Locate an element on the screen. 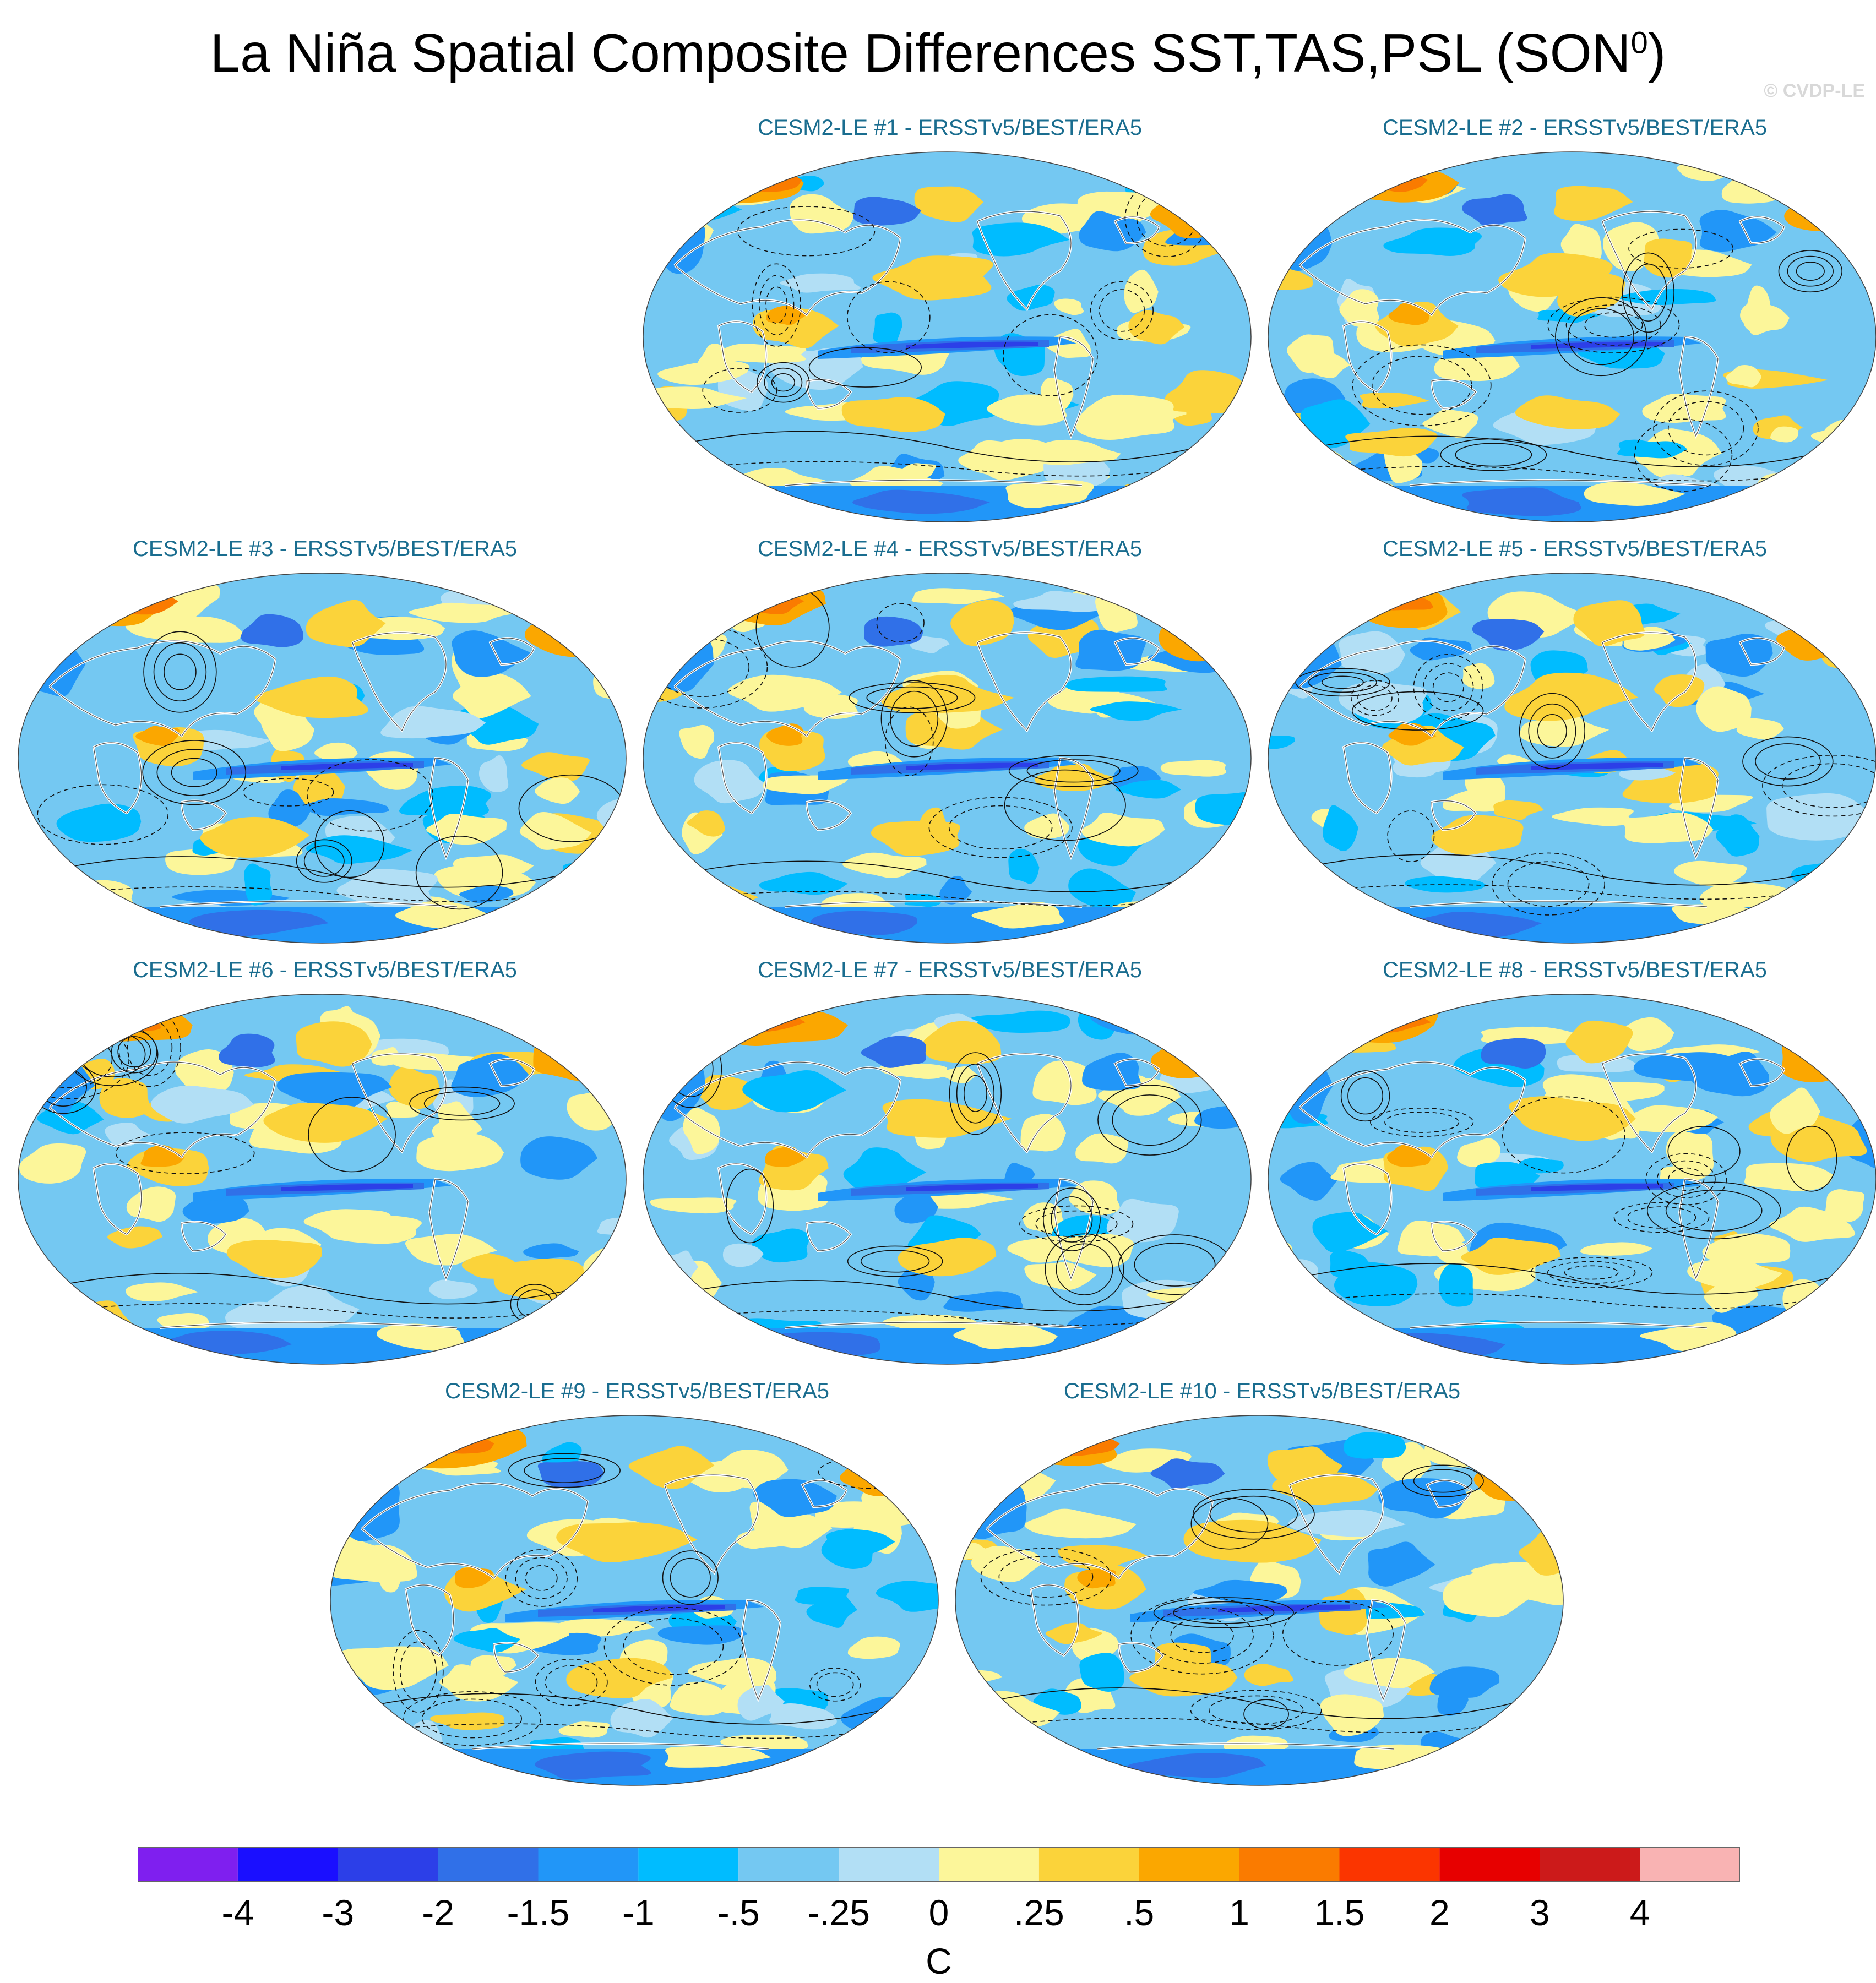  panel-title: CESM2-LE #7 - ERSSTv5/BEST/ERA5 is located at coordinates (950, 970).